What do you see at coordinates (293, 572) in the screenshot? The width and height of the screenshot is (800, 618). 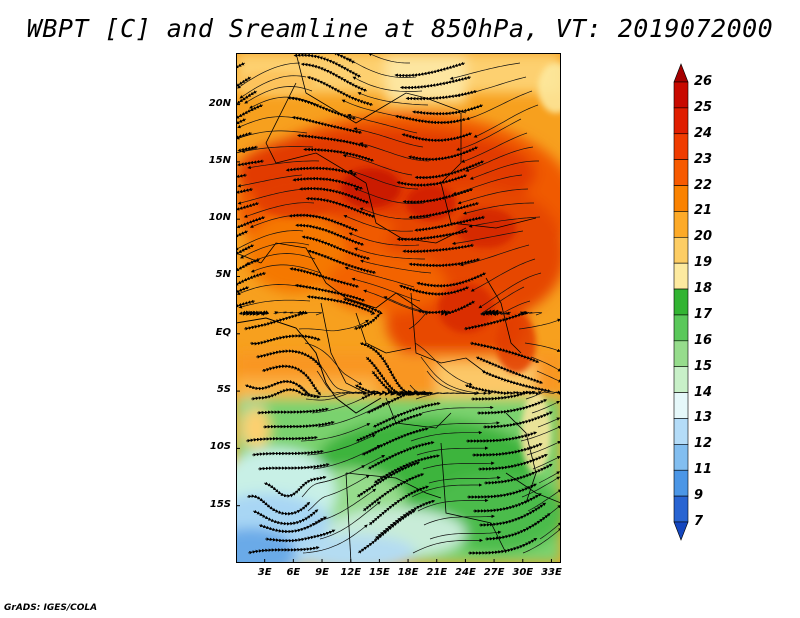 I see `lon-label: 6E` at bounding box center [293, 572].